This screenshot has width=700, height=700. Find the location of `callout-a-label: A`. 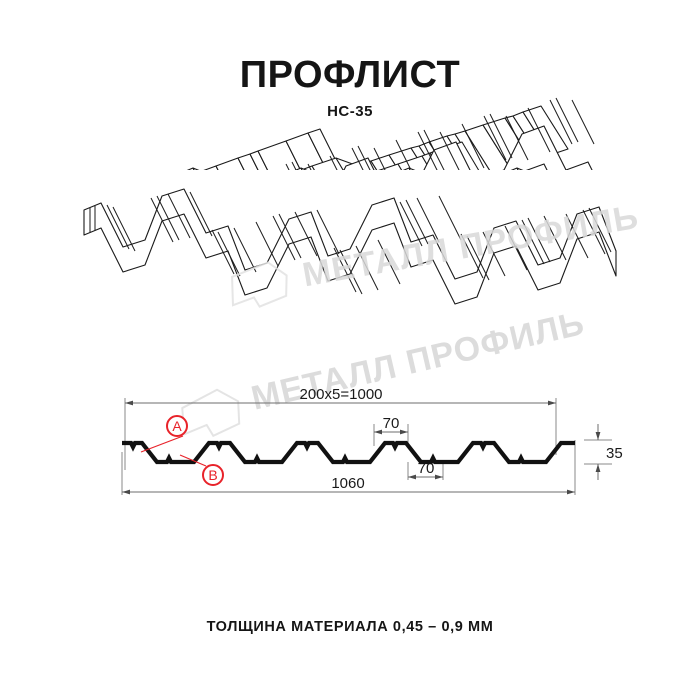

callout-a-label: A is located at coordinates (177, 426).